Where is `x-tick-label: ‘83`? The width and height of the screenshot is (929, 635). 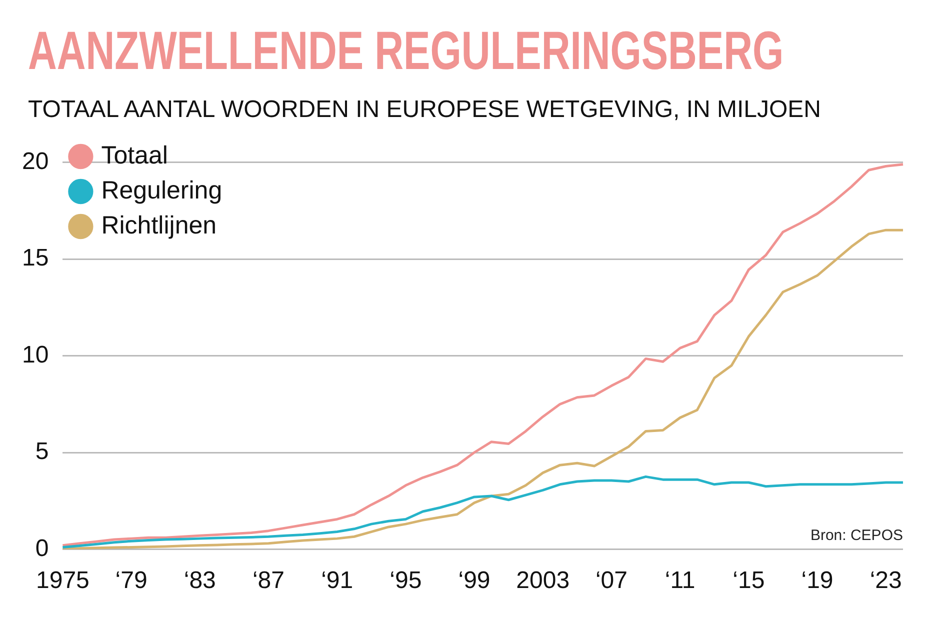
x-tick-label: ‘83 is located at coordinates (200, 580).